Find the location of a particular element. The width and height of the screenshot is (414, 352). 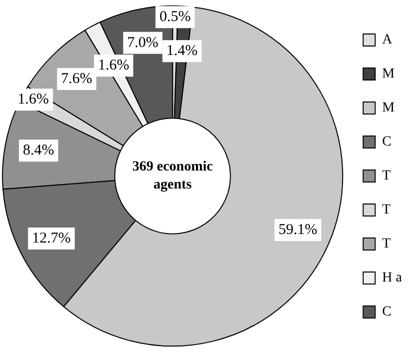

data-label: 0.5% is located at coordinates (175, 17).